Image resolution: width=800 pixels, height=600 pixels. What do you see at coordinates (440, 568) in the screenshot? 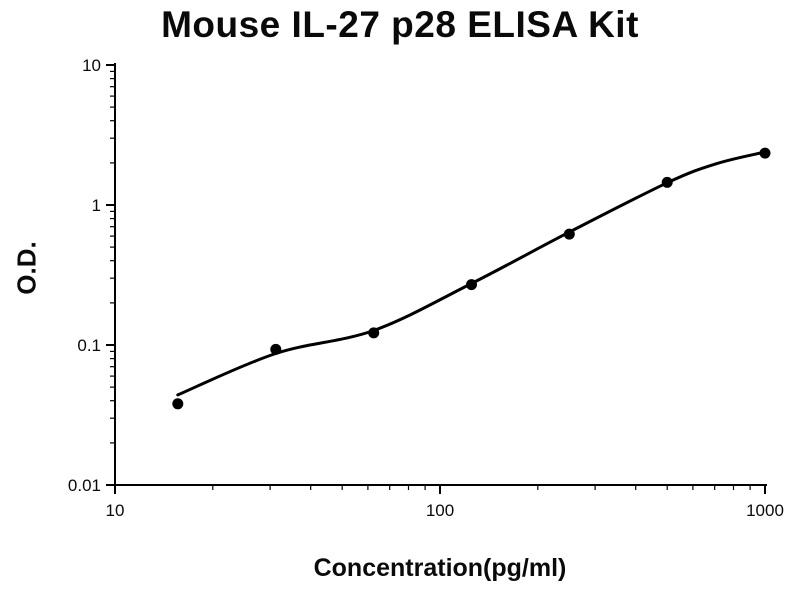
I see `x-axis-label: Concentration(pg/ml)` at bounding box center [440, 568].